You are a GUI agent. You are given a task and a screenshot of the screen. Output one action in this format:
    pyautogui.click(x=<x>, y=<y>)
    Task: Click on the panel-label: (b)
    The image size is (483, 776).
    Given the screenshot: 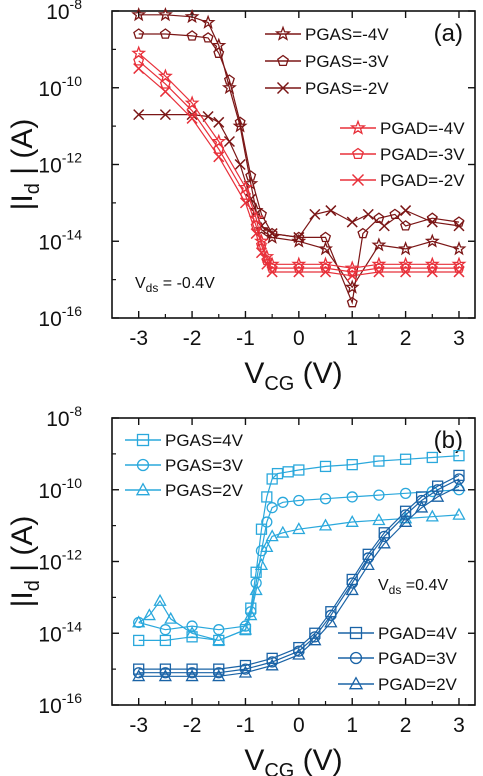 What is the action you would take?
    pyautogui.click(x=448, y=440)
    